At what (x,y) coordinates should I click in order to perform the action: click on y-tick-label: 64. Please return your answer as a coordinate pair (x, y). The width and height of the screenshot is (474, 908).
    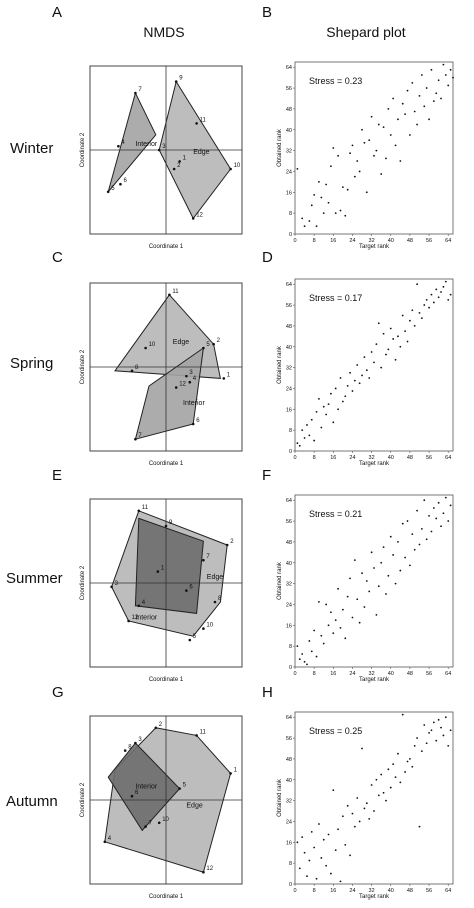
    Looking at the image, I should click on (289, 501).